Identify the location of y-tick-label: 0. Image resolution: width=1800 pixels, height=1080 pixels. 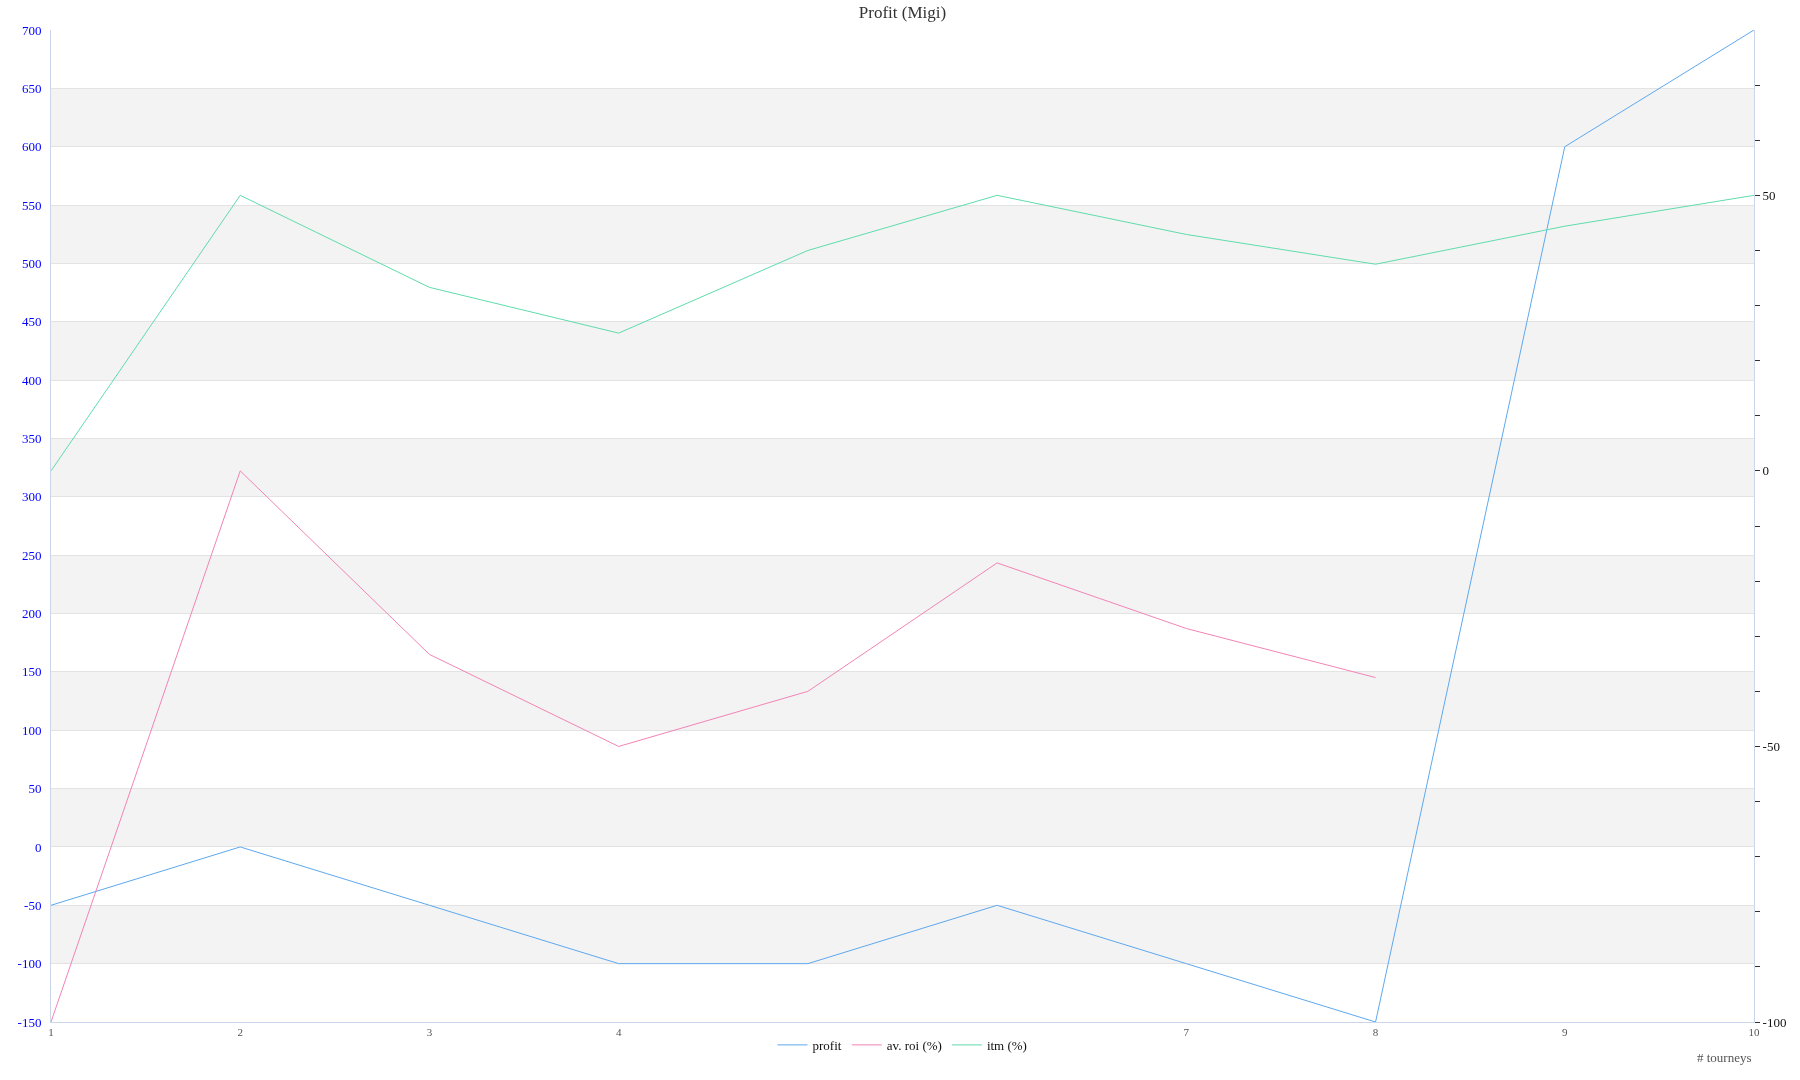
(38, 847).